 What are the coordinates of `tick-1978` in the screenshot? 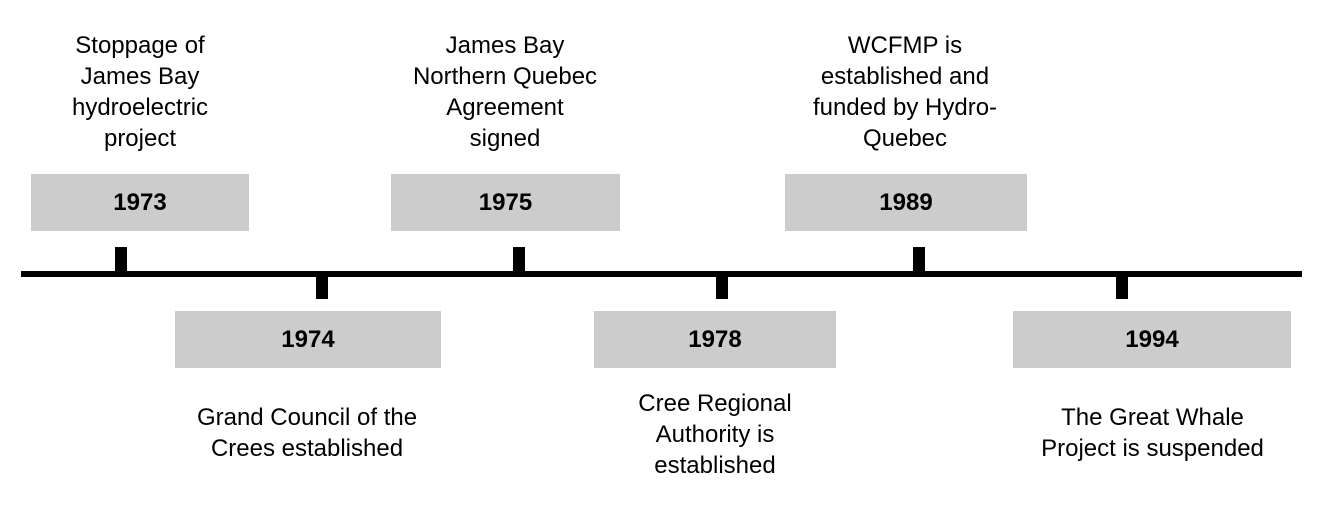 It's located at (722, 286).